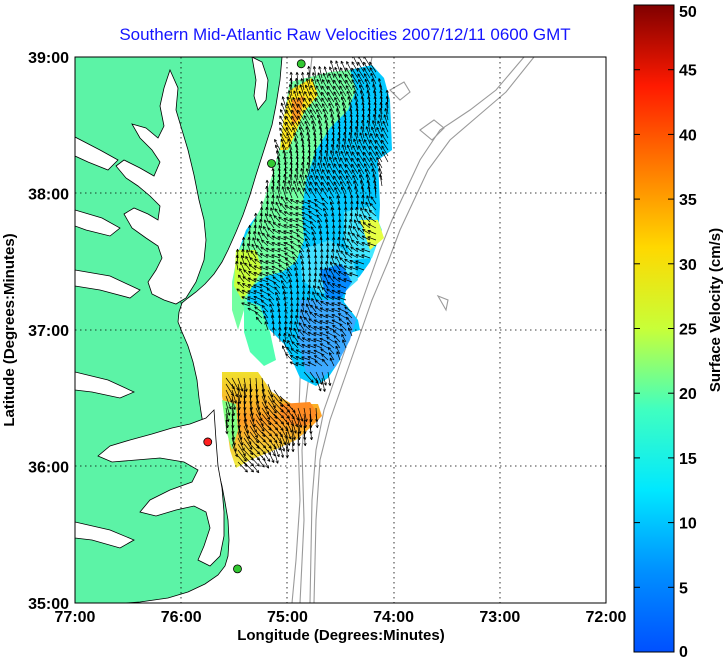 This screenshot has height=659, width=724. I want to click on colorbar-tick-label: 25, so click(688, 330).